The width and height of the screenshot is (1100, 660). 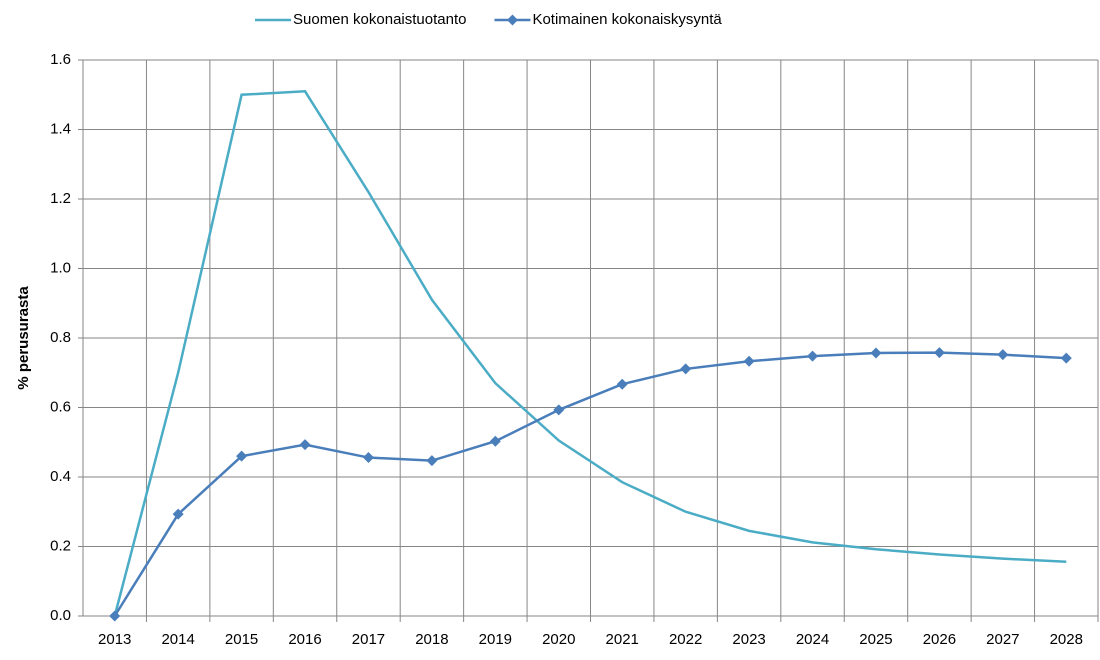 I want to click on y-tick-label: 0.6, so click(x=60, y=406).